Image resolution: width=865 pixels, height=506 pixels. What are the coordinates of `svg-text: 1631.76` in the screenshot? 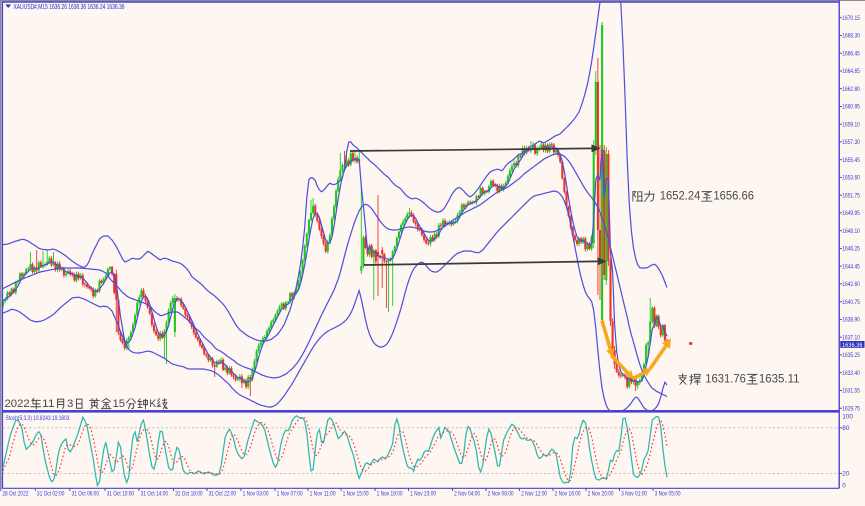 It's located at (725, 379).